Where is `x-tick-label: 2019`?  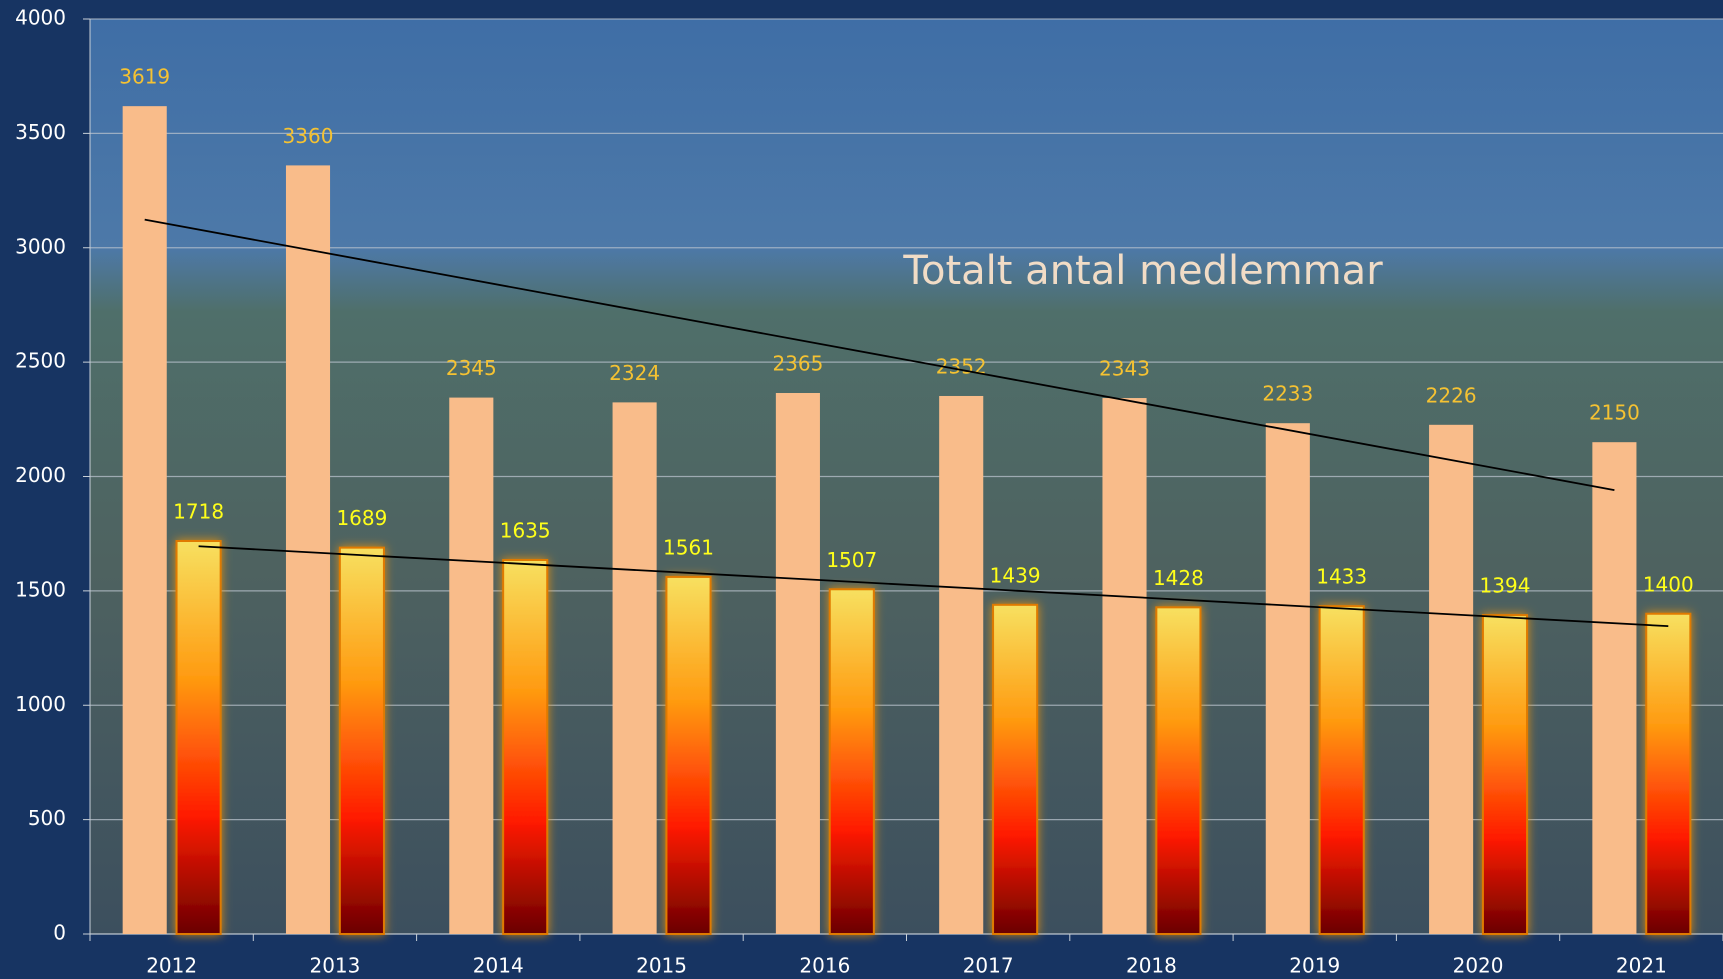
x-tick-label: 2019 is located at coordinates (1314, 966).